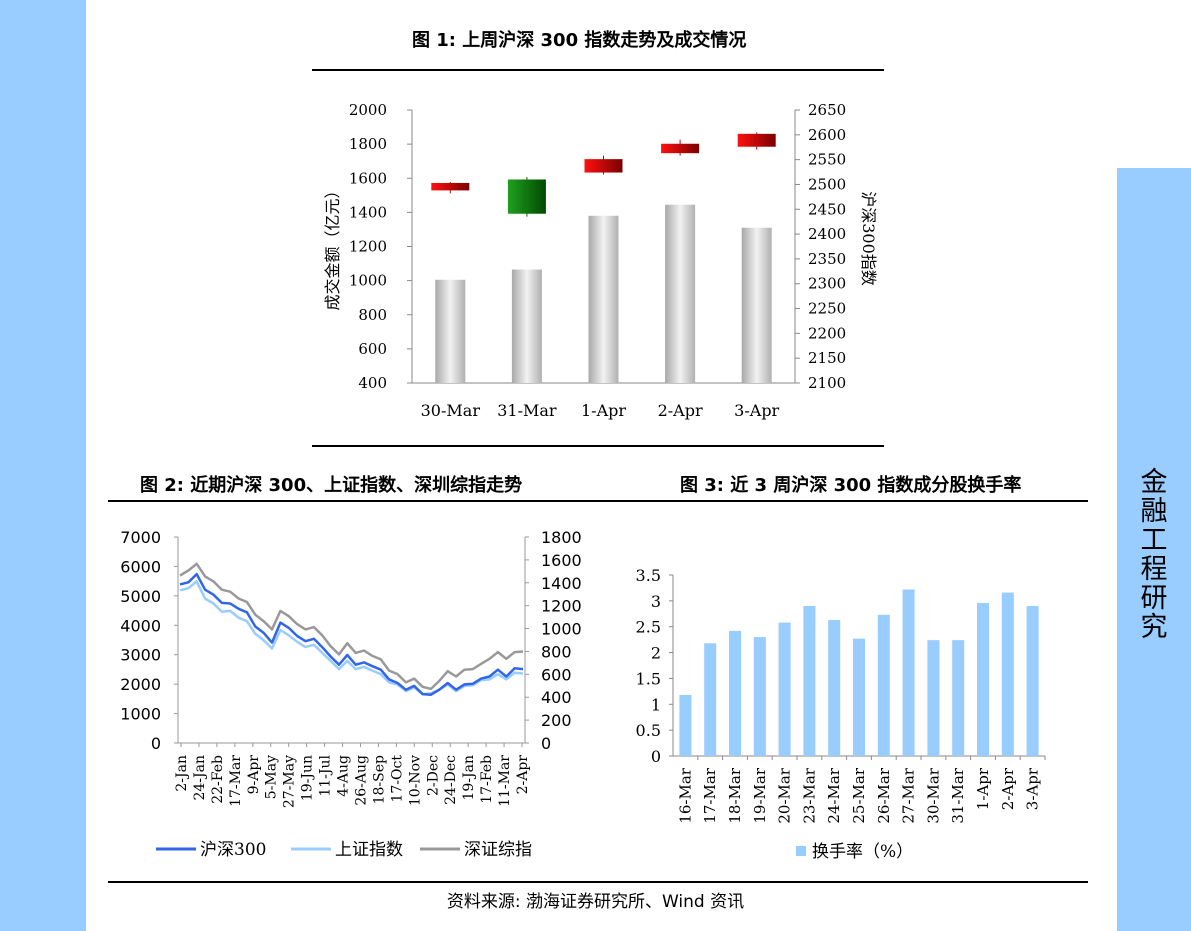  I want to click on figure3-x-tick-label: 2-Apr, so click(1008, 788).